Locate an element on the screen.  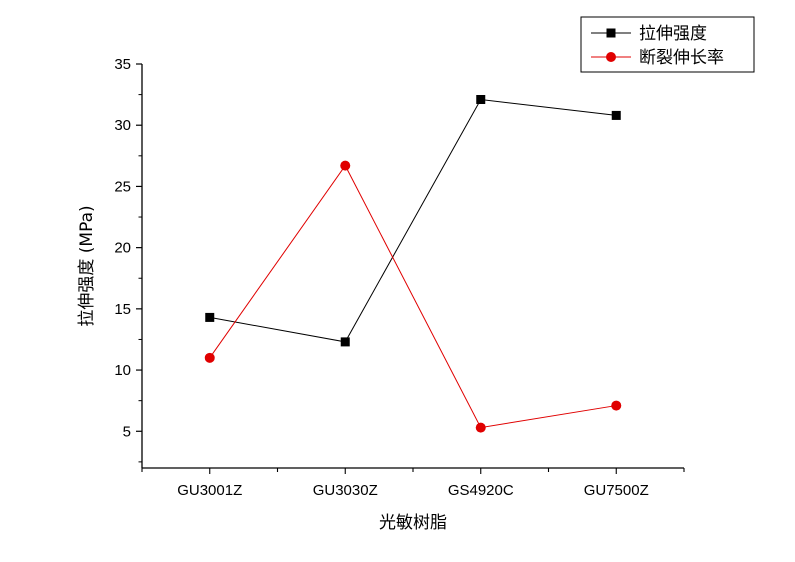
x-ticks: GU3001Z GU3030Z GS4920C GU7500Z is located at coordinates (413, 483).